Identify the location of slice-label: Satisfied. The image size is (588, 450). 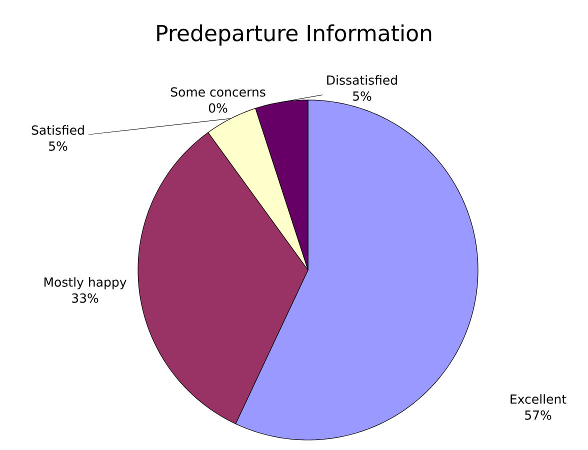
(58, 130).